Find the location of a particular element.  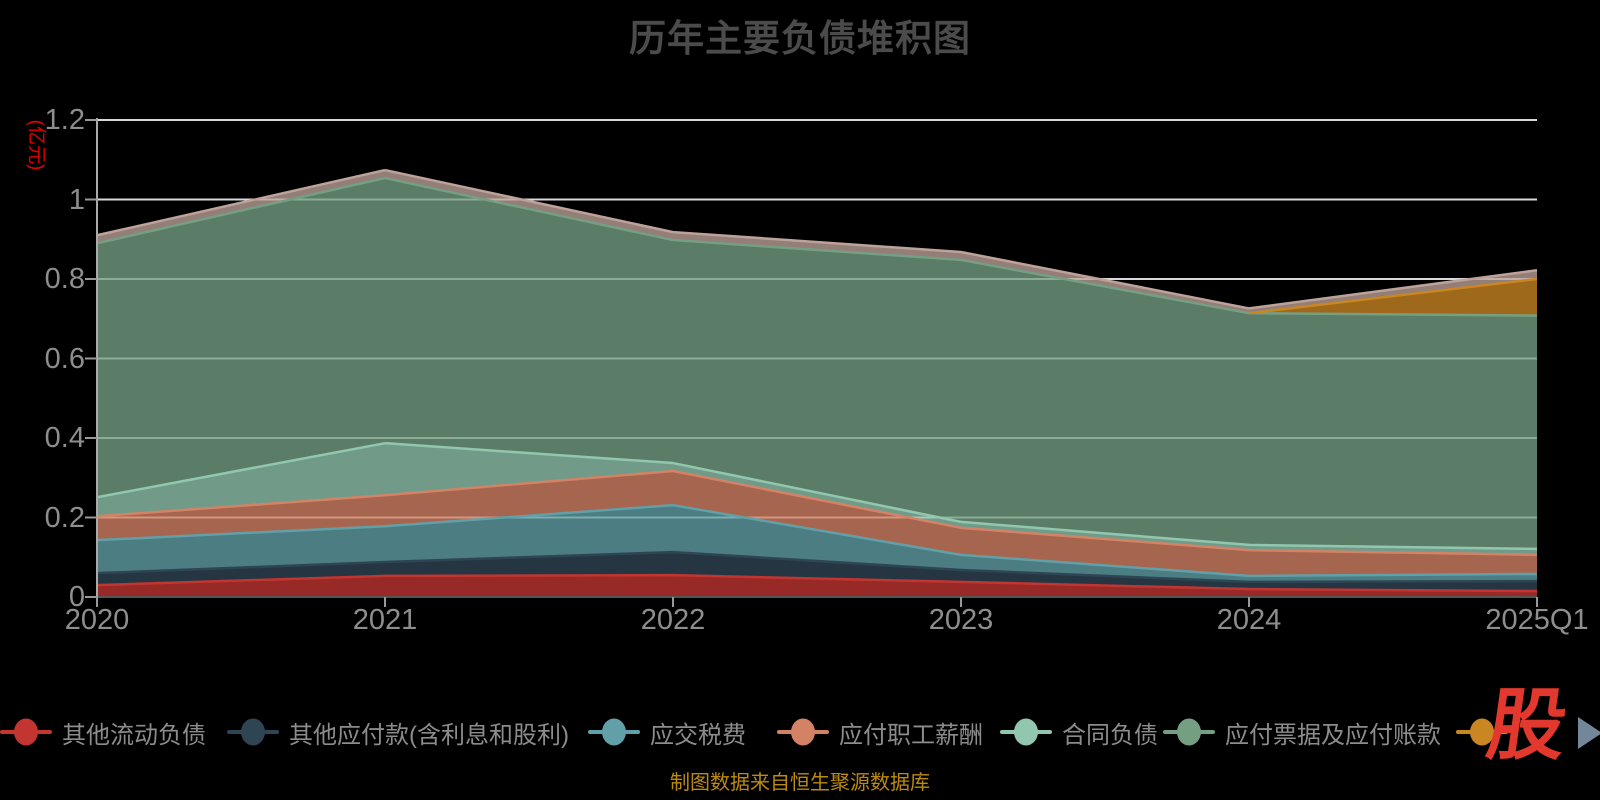

area-series-其他流动负债 is located at coordinates (817, 586).